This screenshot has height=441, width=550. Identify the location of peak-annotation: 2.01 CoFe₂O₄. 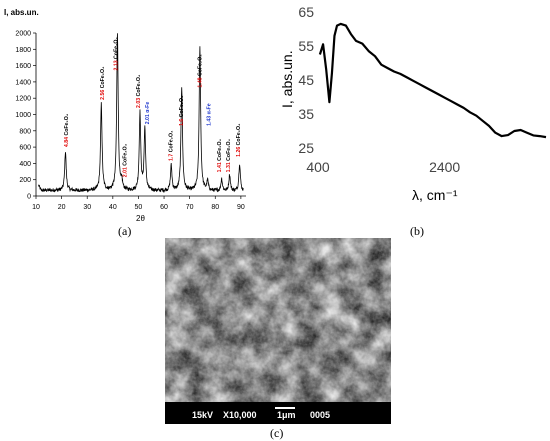
(125, 160).